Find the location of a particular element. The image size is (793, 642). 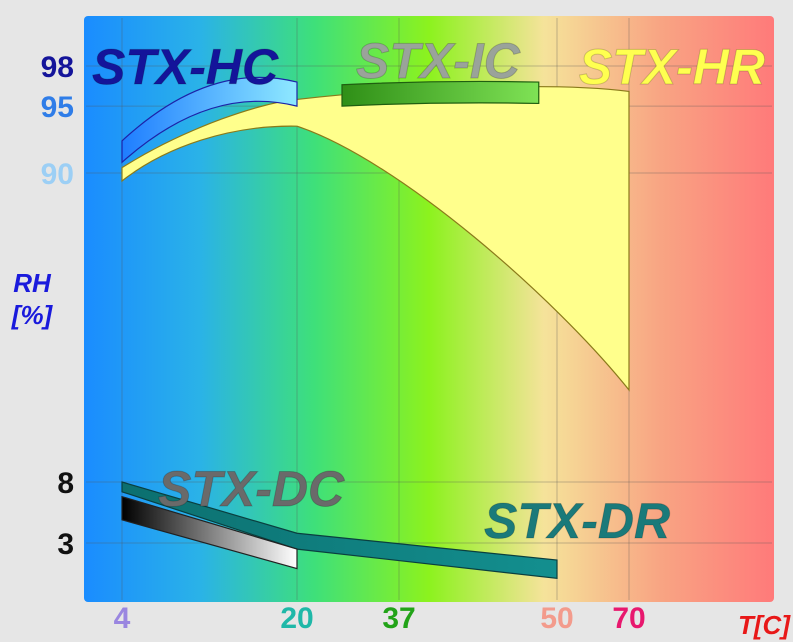

series-label-stx-ic: STX-IC is located at coordinates (438, 61).